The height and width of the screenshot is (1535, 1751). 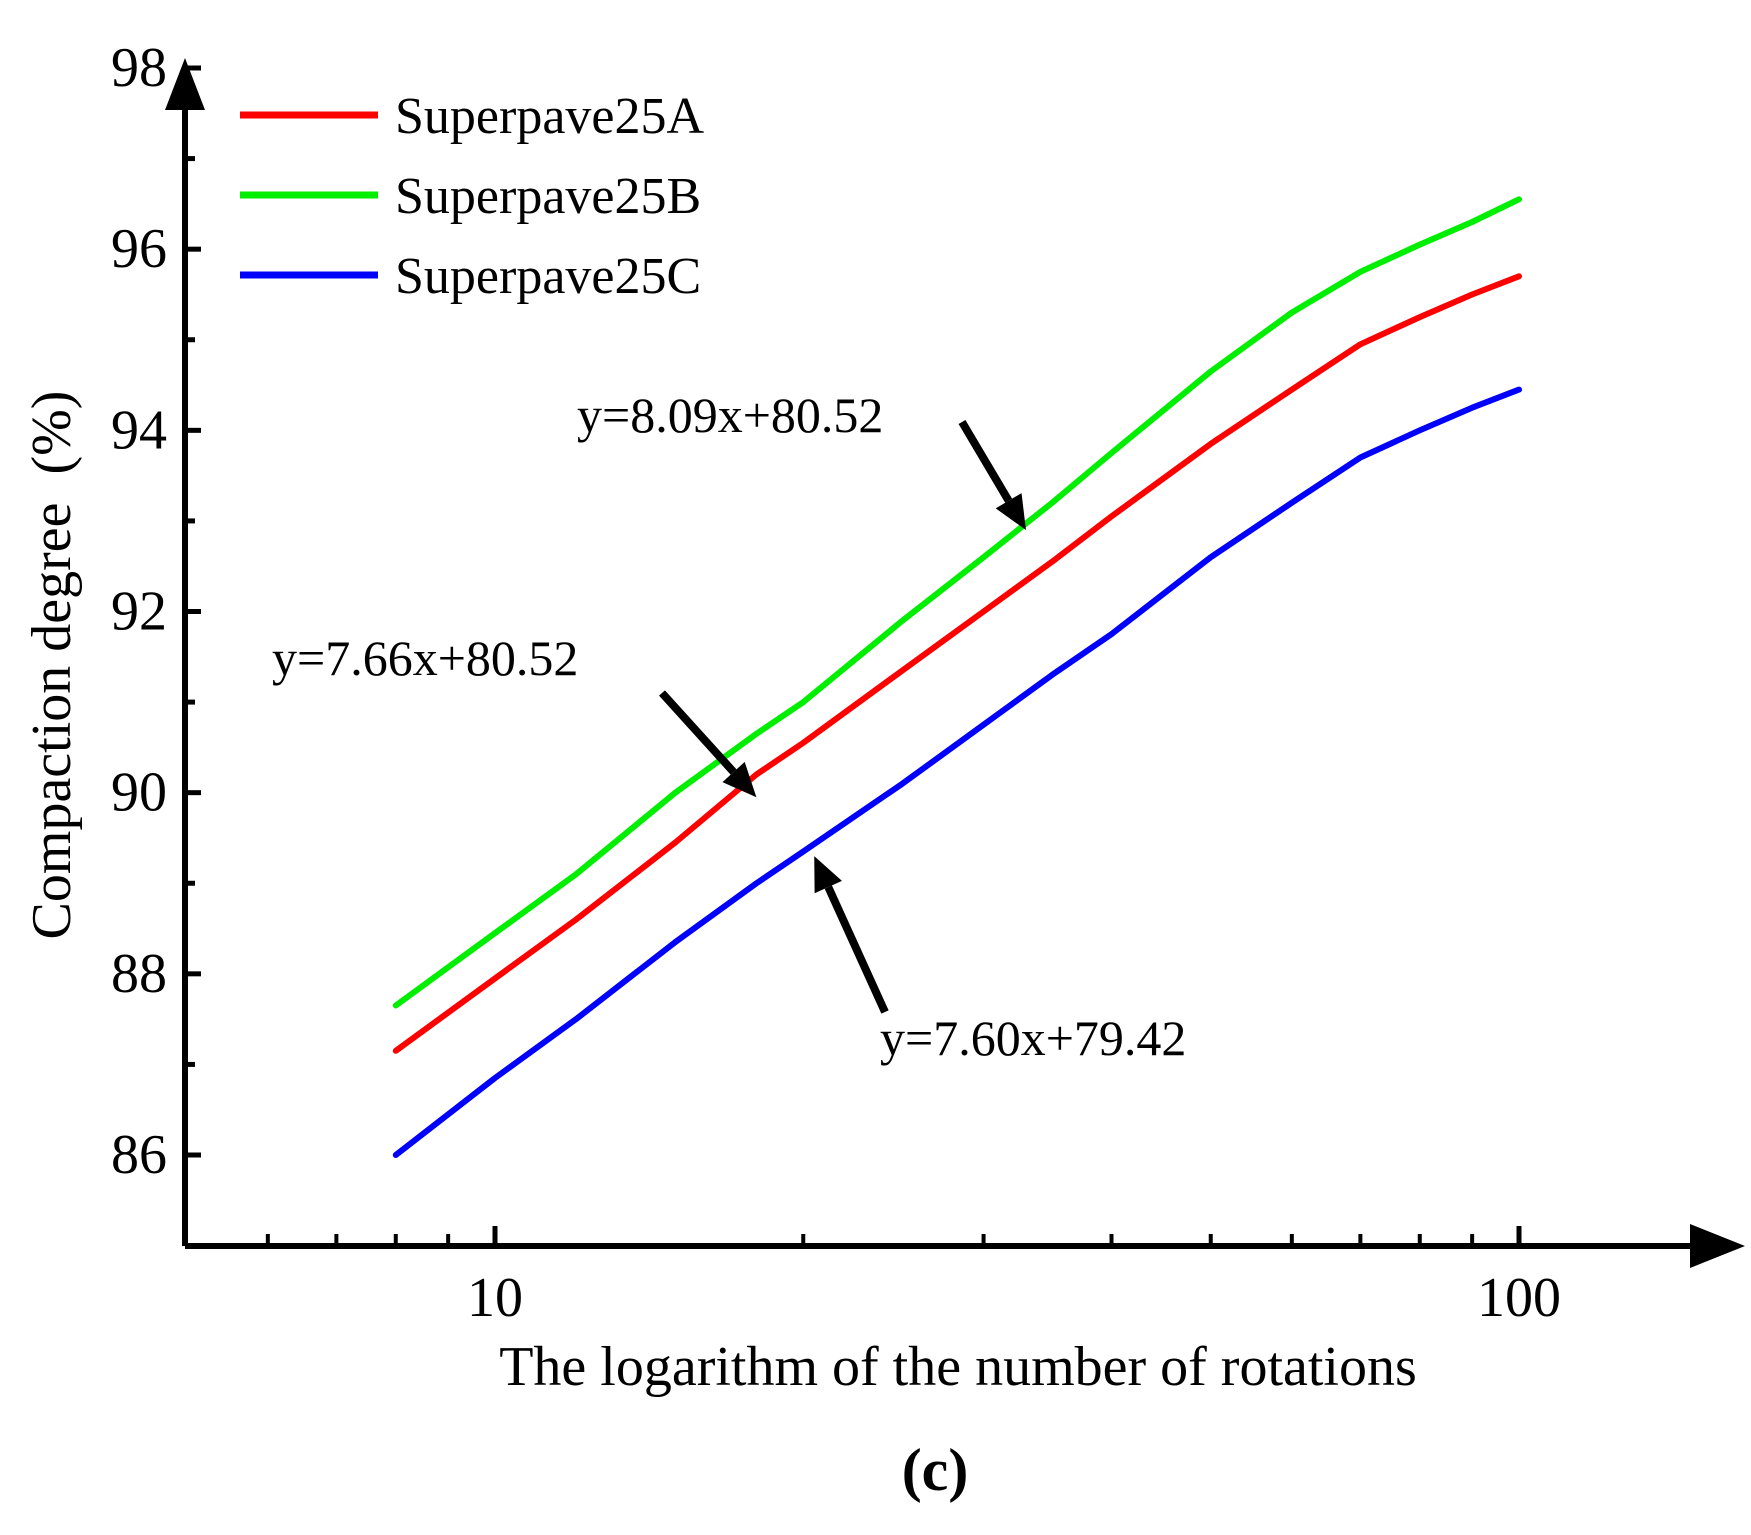 I want to click on annotation-label: y=7.60x+79.42, so click(x=1033, y=1038).